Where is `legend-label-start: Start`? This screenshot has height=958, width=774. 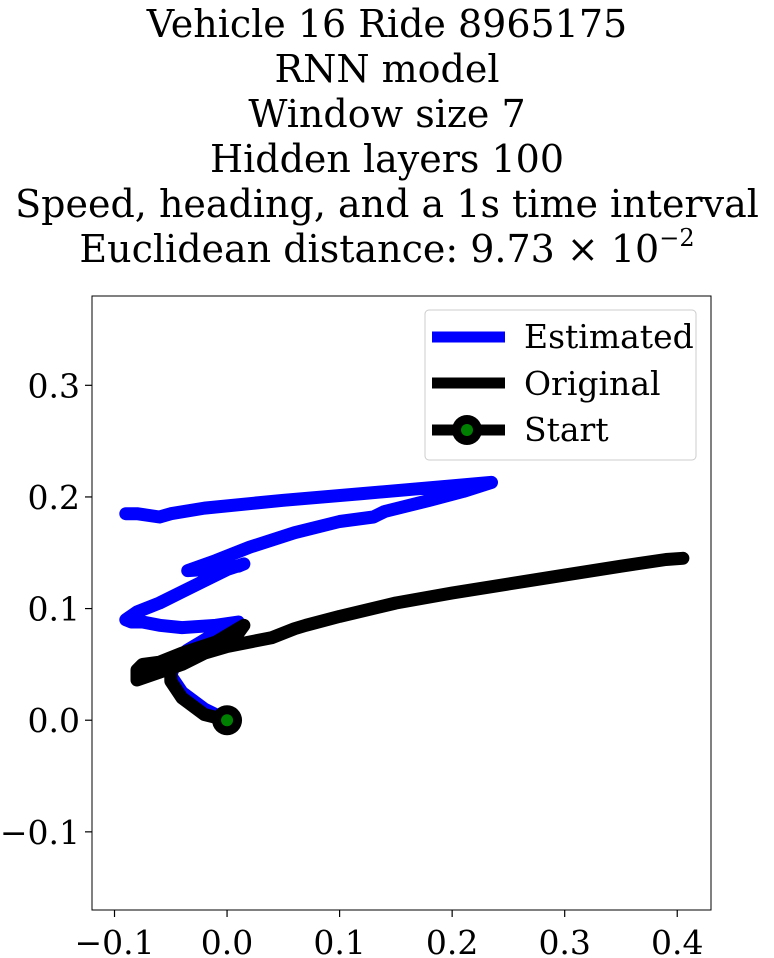 legend-label-start: Start is located at coordinates (566, 429).